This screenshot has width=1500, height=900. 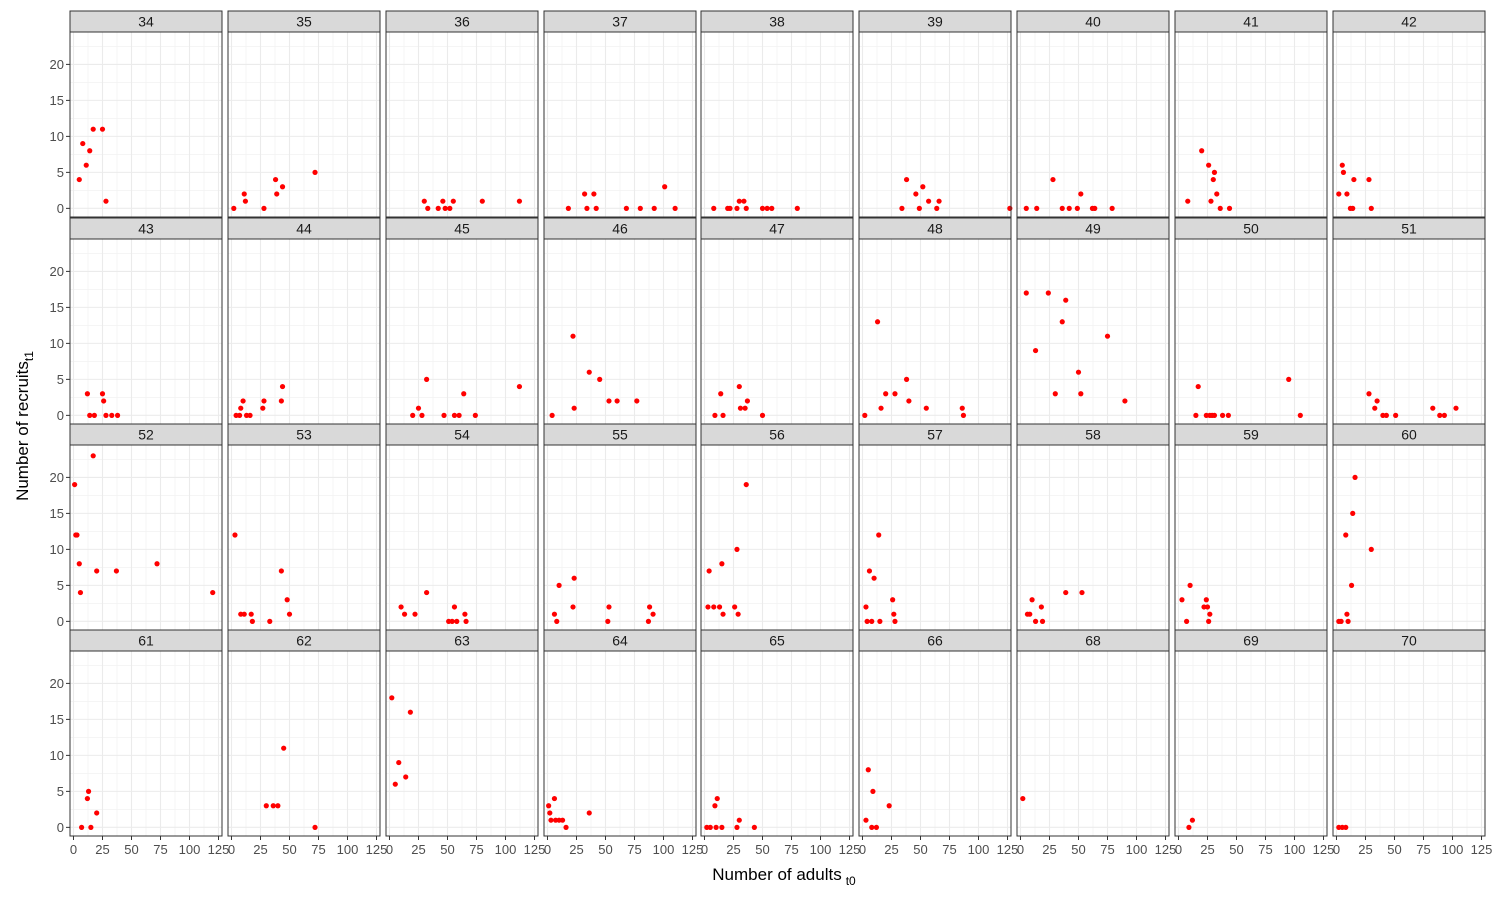 What do you see at coordinates (1409, 435) in the screenshot?
I see `facet-strip-label: 60` at bounding box center [1409, 435].